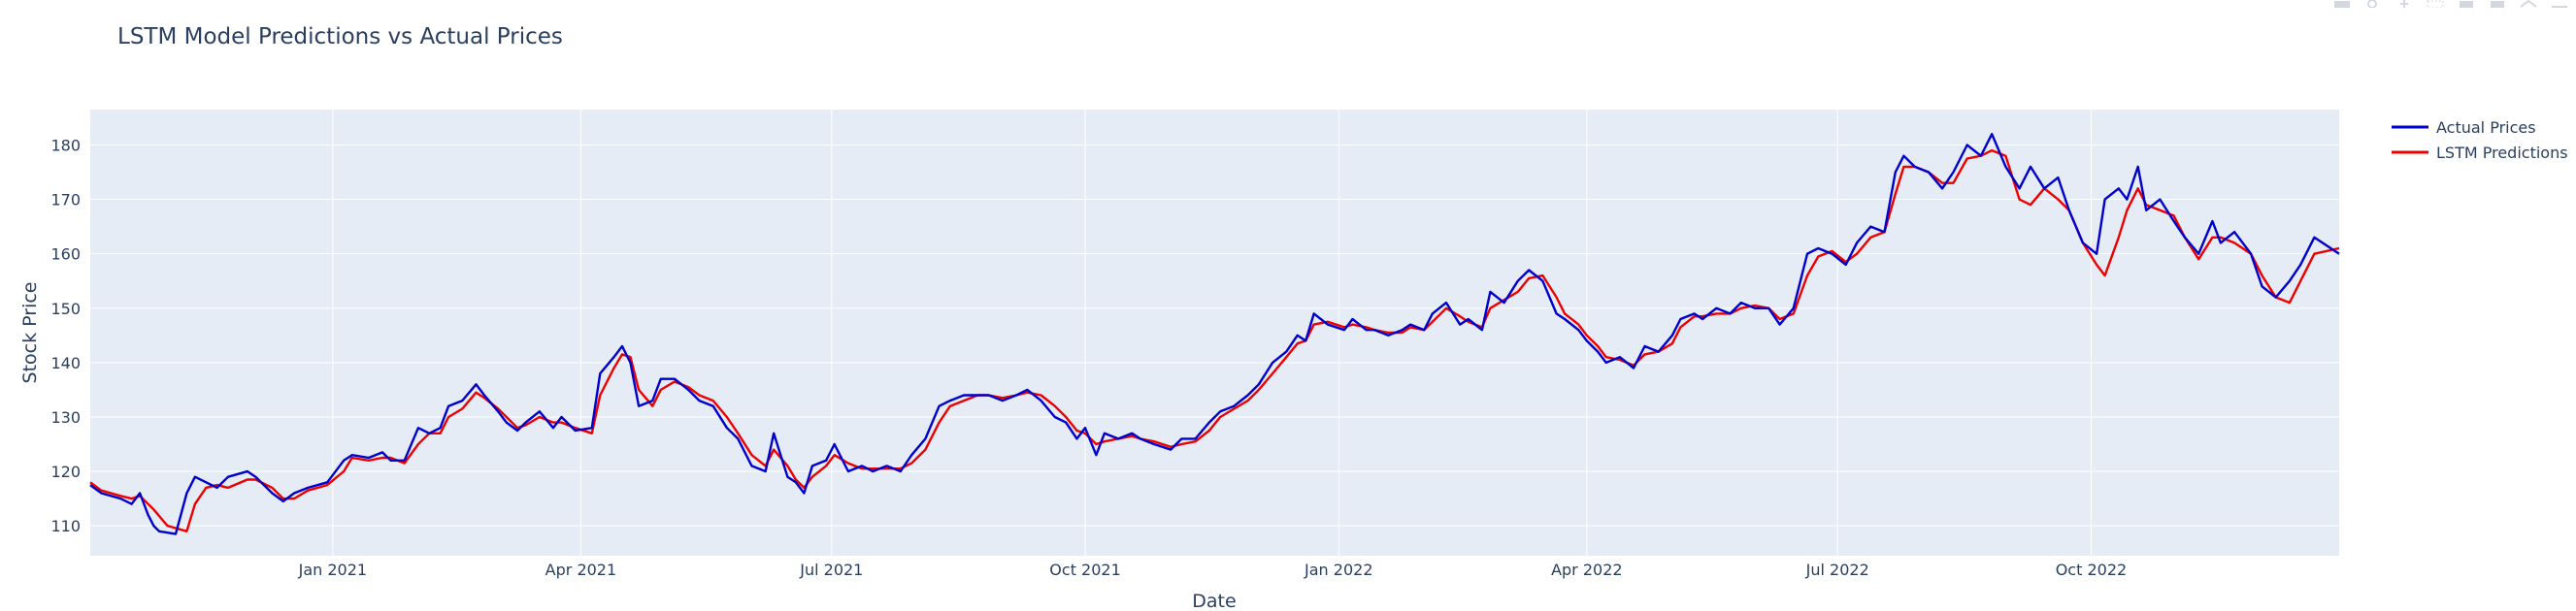  What do you see at coordinates (65, 145) in the screenshot?
I see `y-tick-label: 180` at bounding box center [65, 145].